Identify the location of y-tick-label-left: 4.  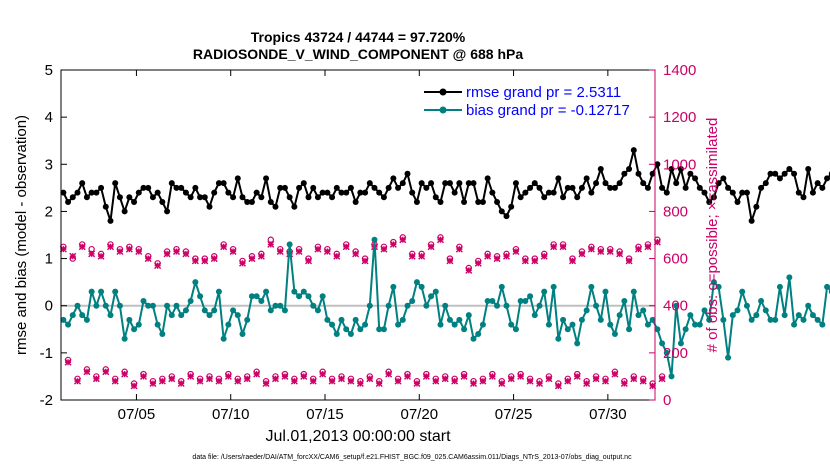
(49, 117).